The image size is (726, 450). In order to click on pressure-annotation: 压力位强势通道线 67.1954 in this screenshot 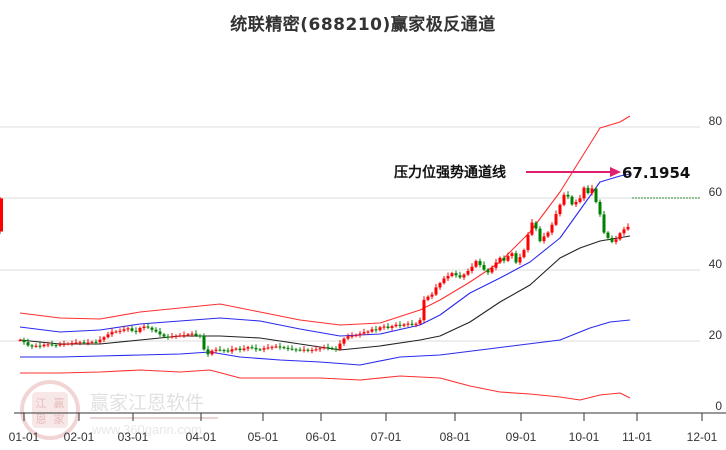, I will do `click(542, 173)`.